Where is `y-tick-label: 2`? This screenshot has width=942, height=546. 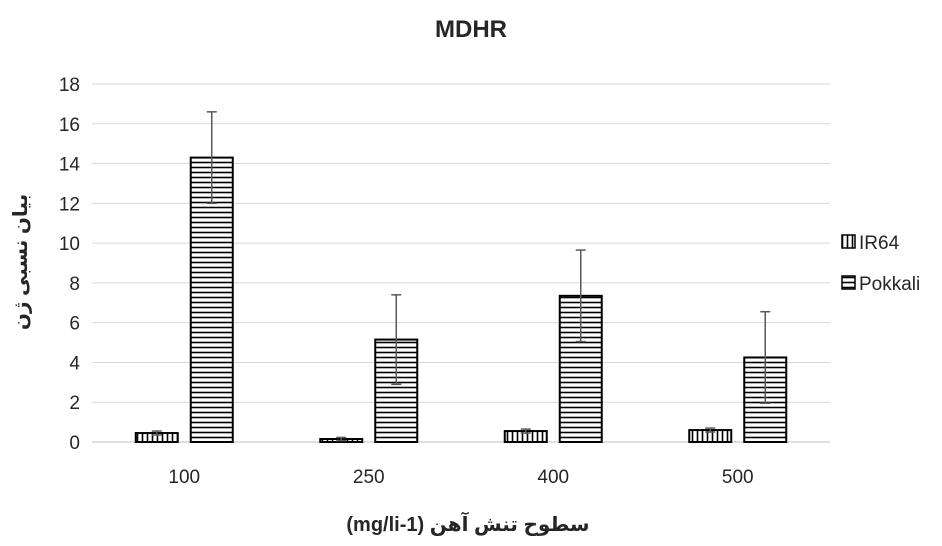
y-tick-label: 2 is located at coordinates (74, 403).